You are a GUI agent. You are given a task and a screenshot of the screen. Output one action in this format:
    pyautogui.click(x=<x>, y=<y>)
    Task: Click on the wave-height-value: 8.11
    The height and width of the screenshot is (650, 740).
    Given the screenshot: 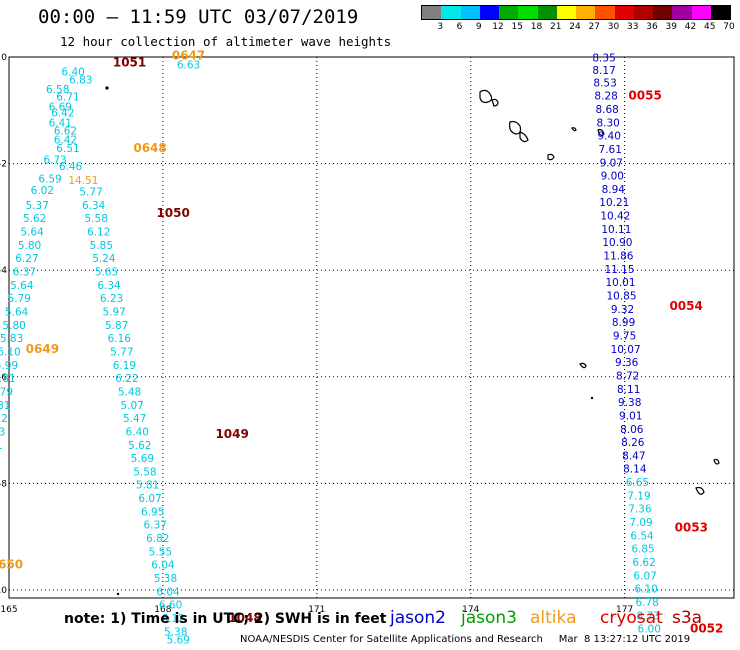 What is the action you would take?
    pyautogui.click(x=628, y=390)
    